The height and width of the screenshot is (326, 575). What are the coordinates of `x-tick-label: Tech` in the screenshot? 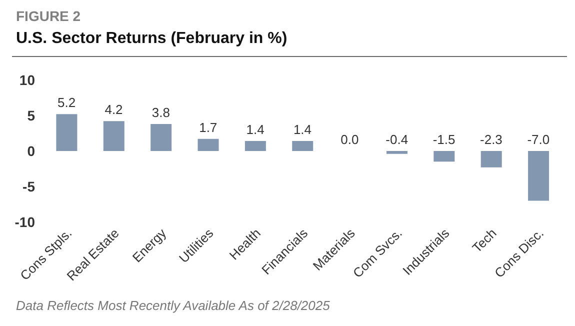 It's located at (484, 241).